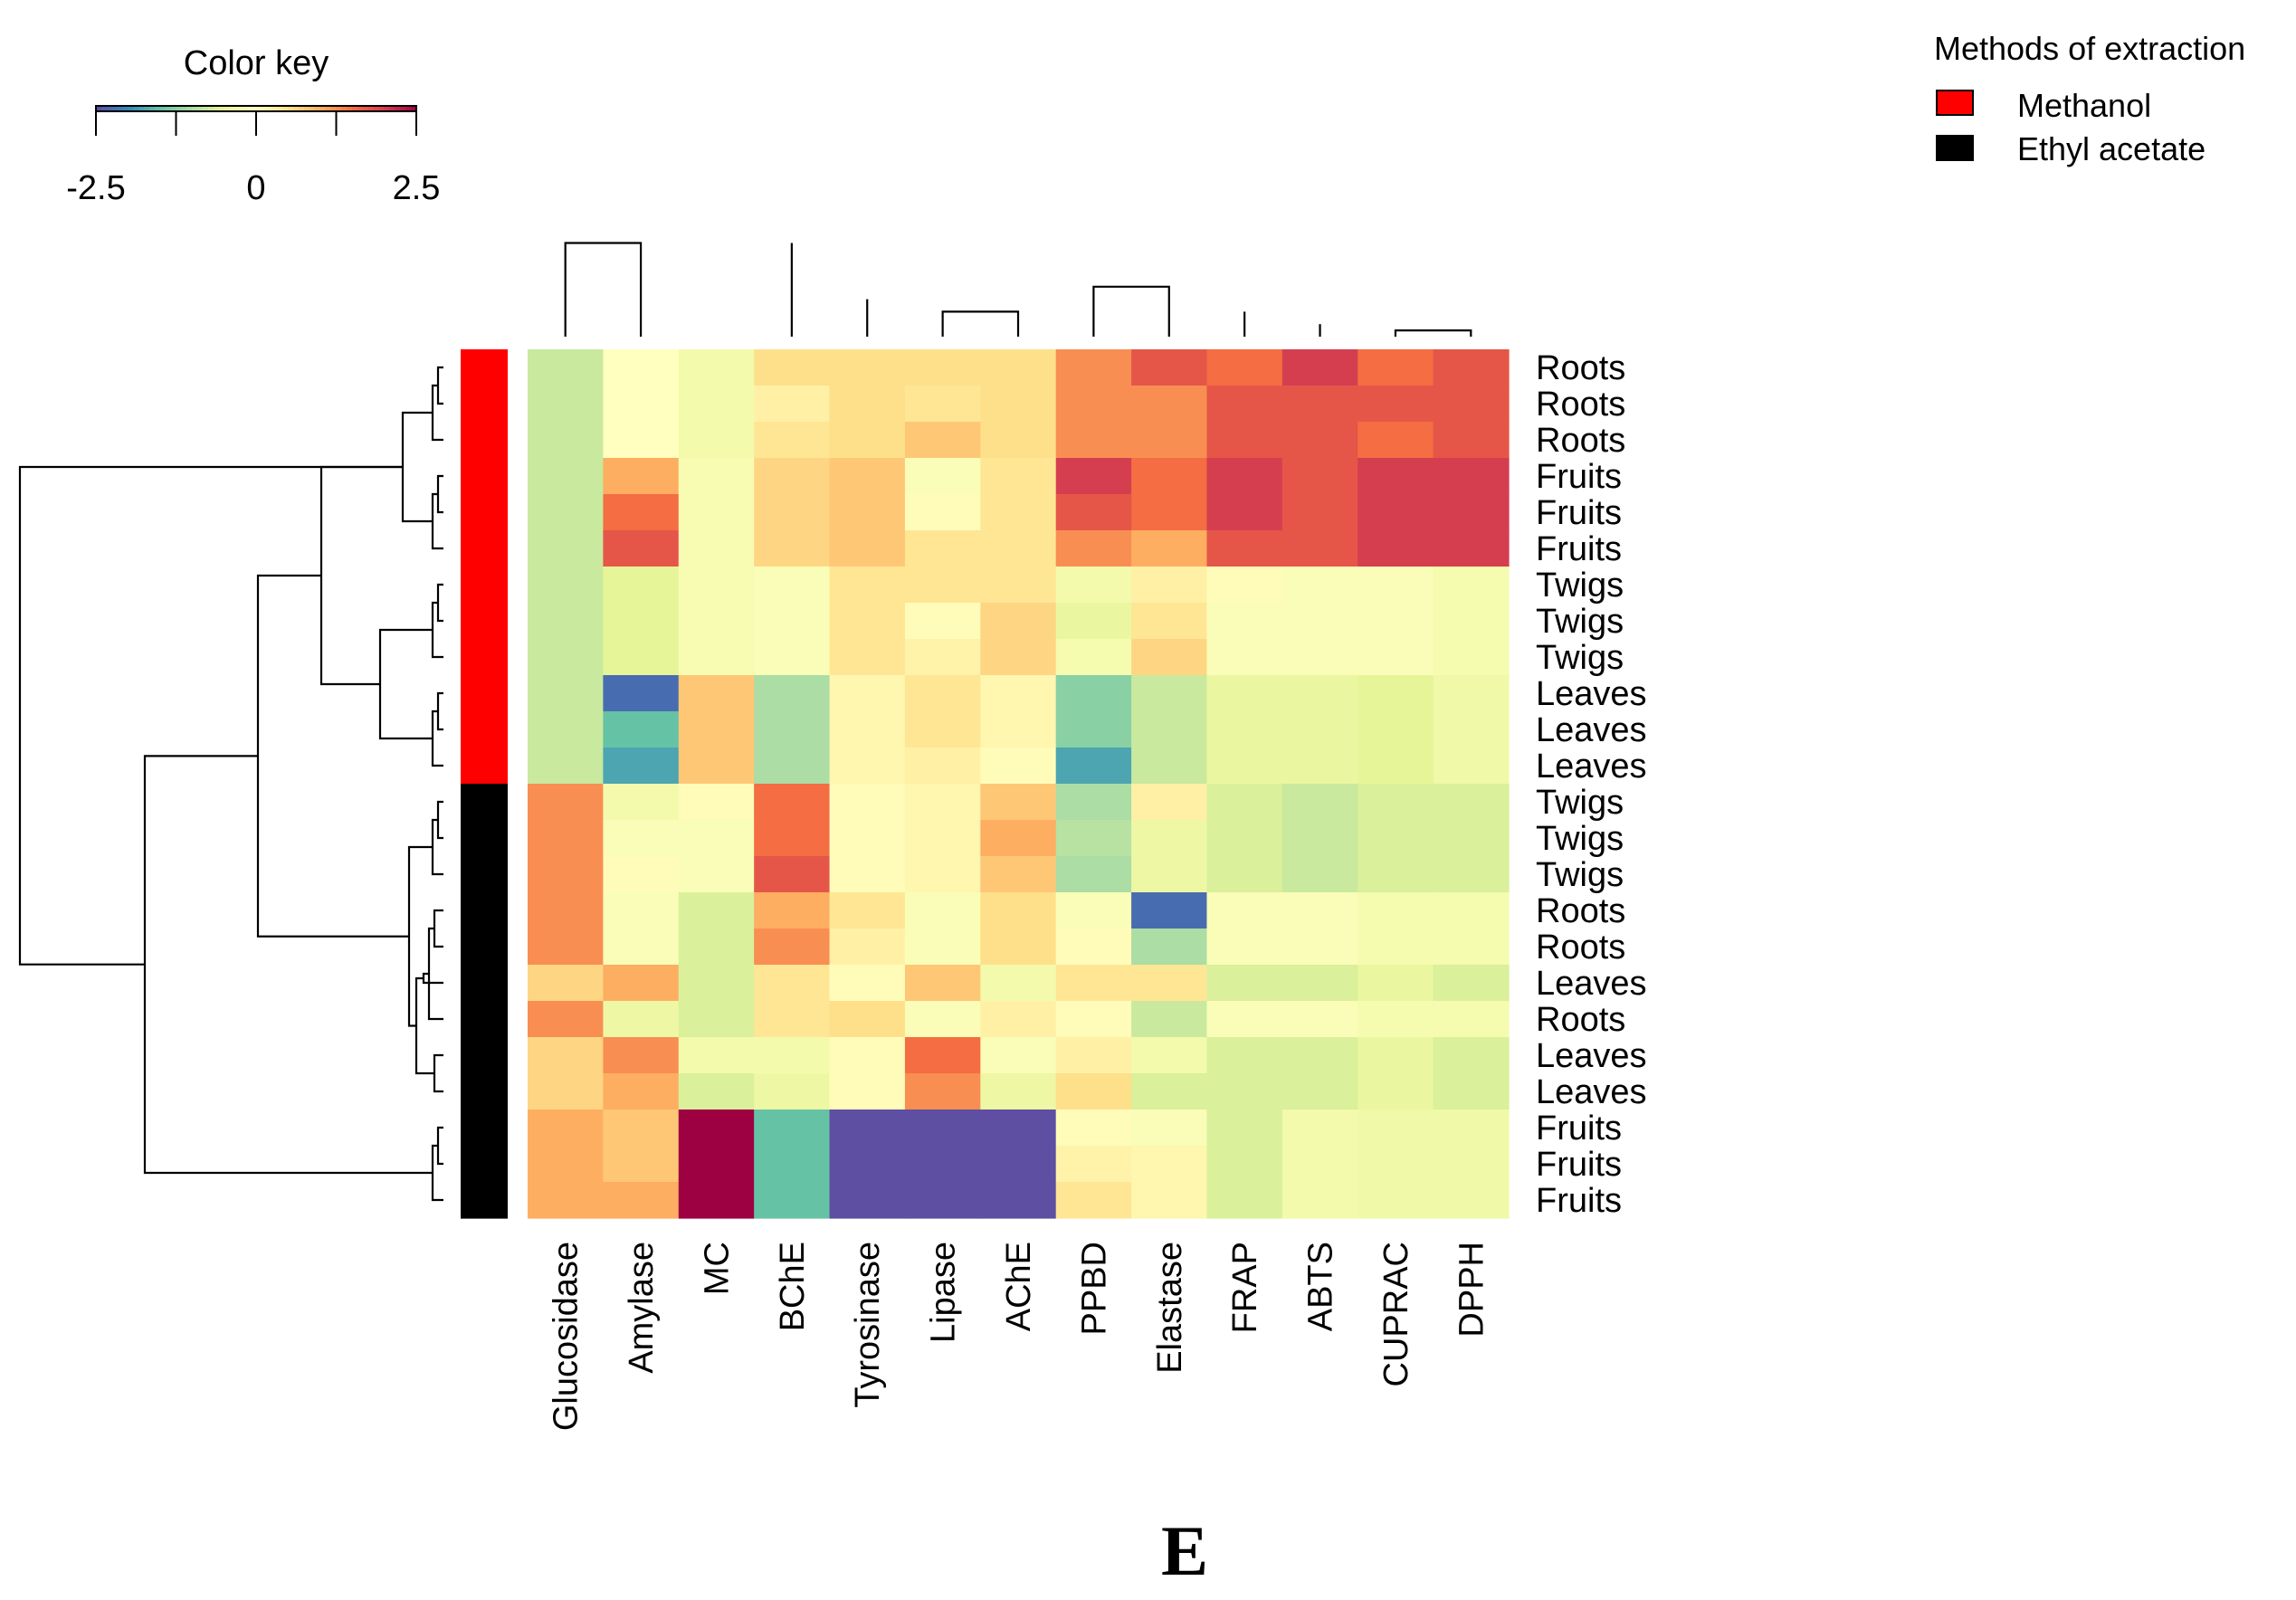 The image size is (2296, 1600). What do you see at coordinates (1591, 767) in the screenshot?
I see `row-label: Leaves` at bounding box center [1591, 767].